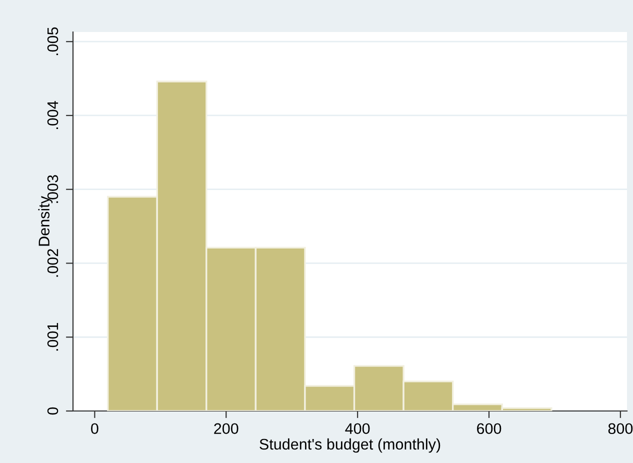  What do you see at coordinates (620, 428) in the screenshot?
I see `x-tick-label: 800` at bounding box center [620, 428].